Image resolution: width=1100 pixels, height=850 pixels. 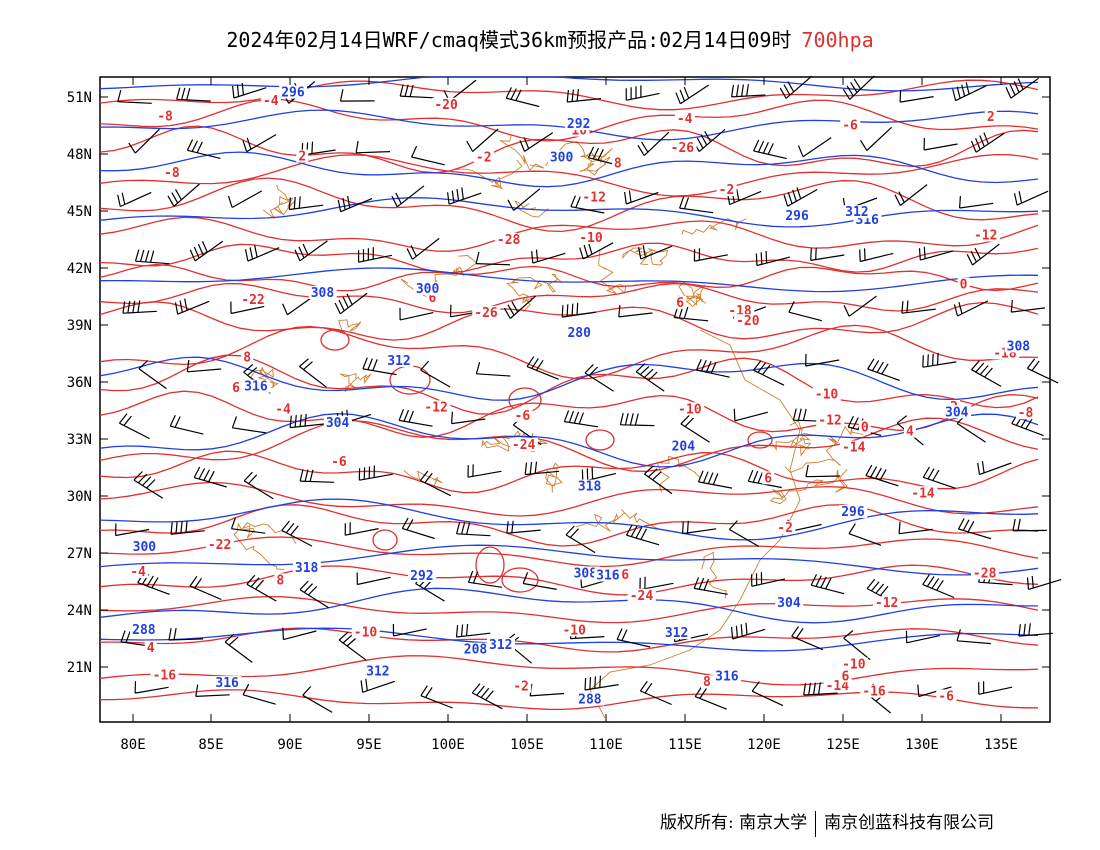 I want to click on copyright-right: 南京创蓝科技有限公司, so click(x=909, y=823).